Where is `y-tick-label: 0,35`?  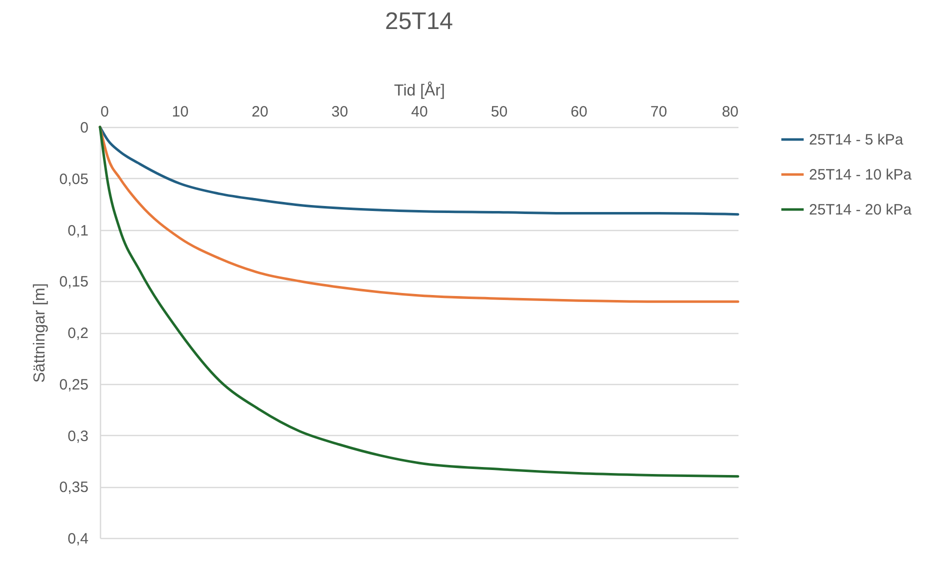 y-tick-label: 0,35 is located at coordinates (73, 487).